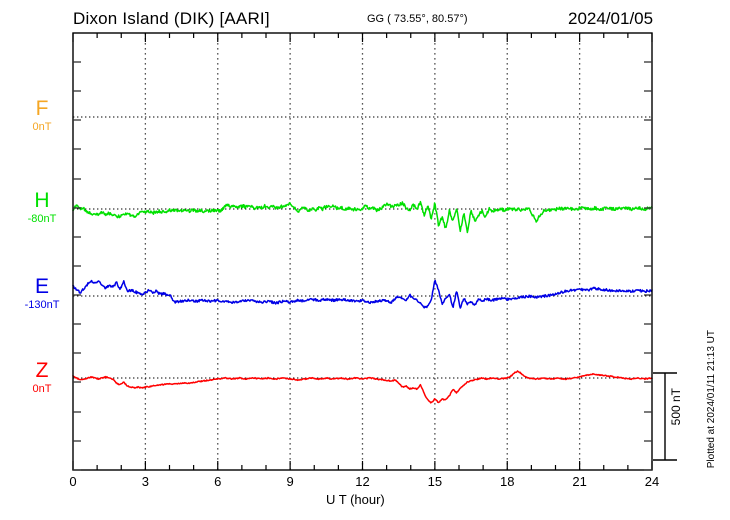 The image size is (730, 520). I want to click on component-label-z: Z 0nT, so click(42, 378).